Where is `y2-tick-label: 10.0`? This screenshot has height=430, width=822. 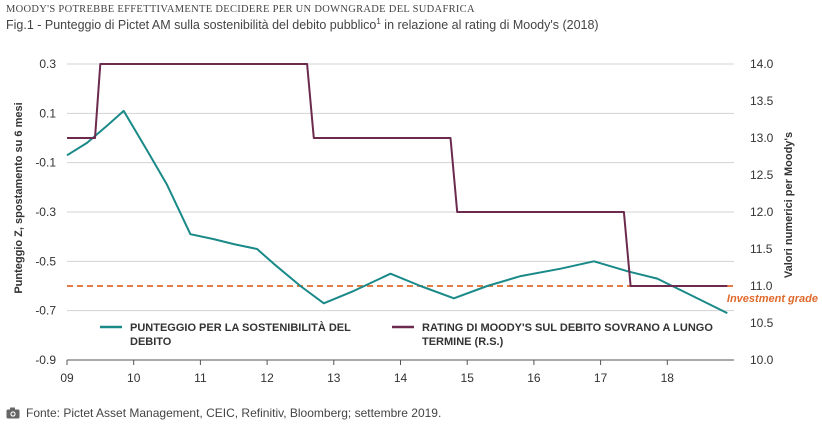 y2-tick-label: 10.0 is located at coordinates (762, 360).